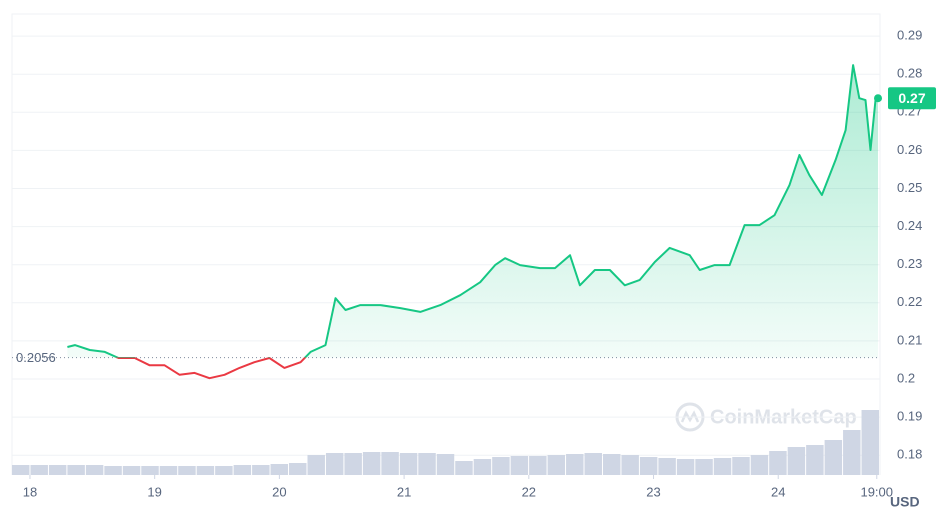  I want to click on y-tick-label: 0.28, so click(909, 73).